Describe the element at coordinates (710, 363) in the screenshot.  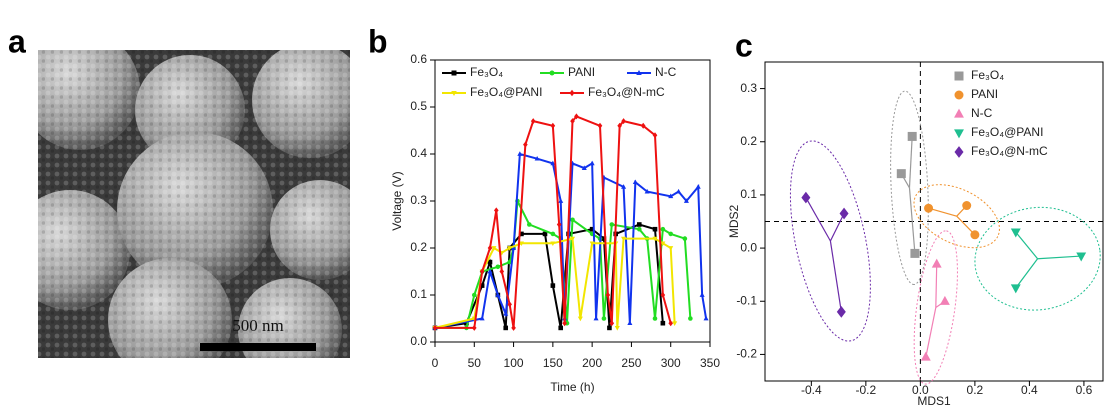
I see `x-tick-label: 350` at that location.